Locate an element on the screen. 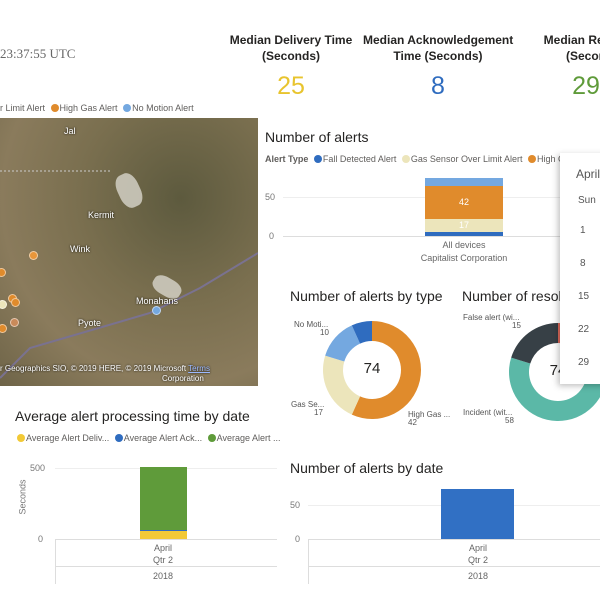 The width and height of the screenshot is (600, 600). x-tick: Capitalist Corporation is located at coordinates (464, 258).